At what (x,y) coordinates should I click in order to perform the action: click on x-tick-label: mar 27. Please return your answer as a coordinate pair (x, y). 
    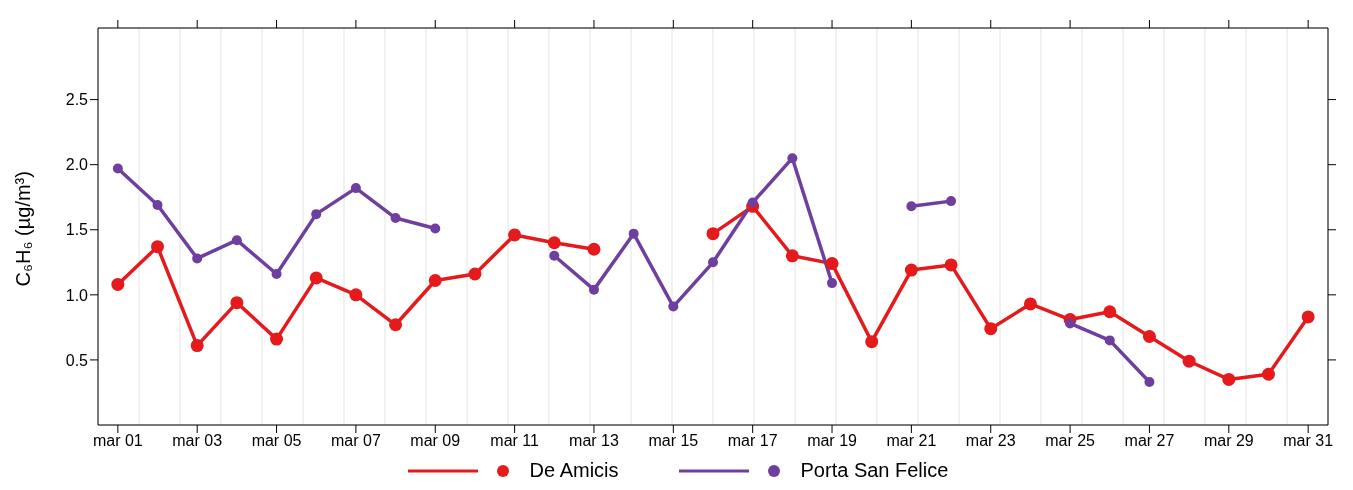
    Looking at the image, I should click on (1149, 441).